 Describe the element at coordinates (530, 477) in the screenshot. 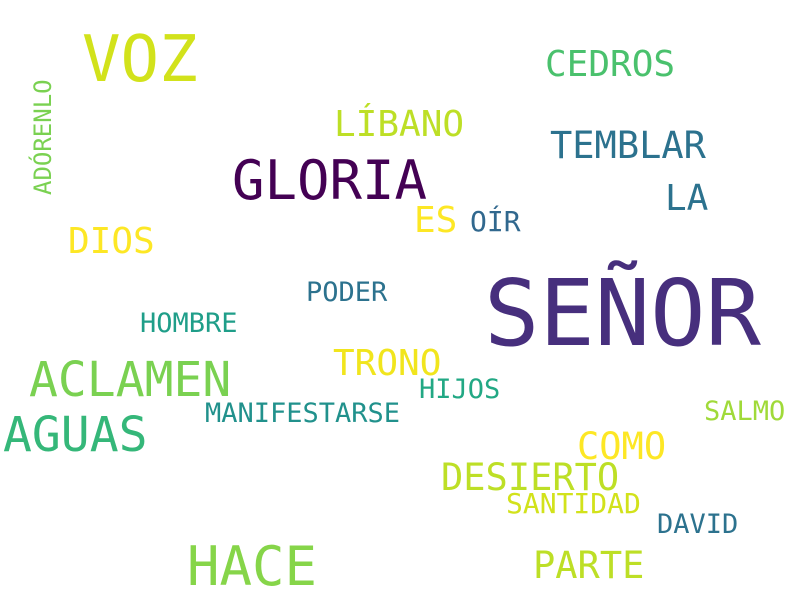

I see `word-desierto: DESIERTO` at that location.